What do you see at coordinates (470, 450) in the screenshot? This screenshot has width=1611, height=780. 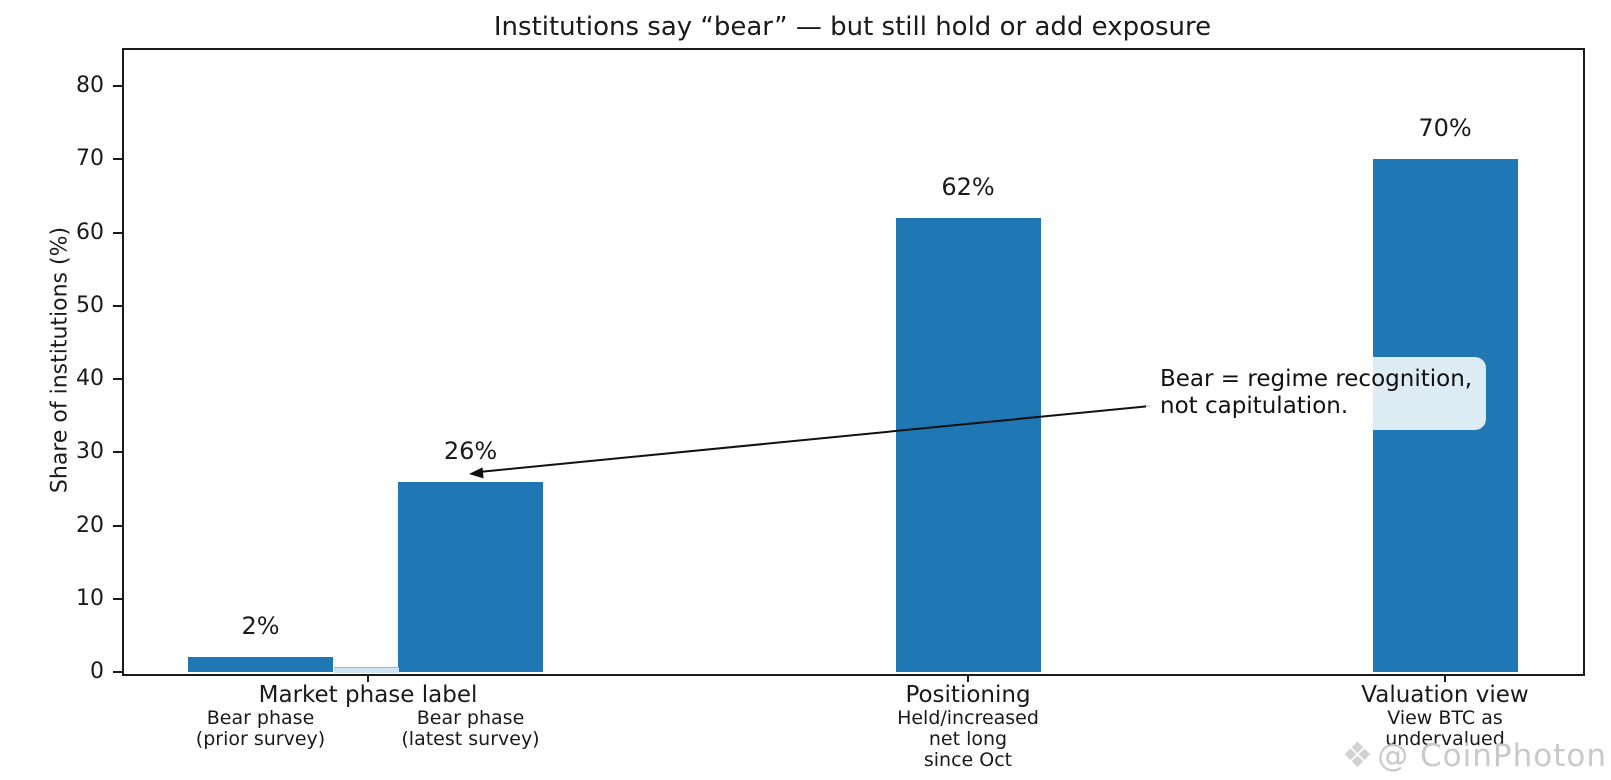 I see `bar-value-label: 26%` at bounding box center [470, 450].